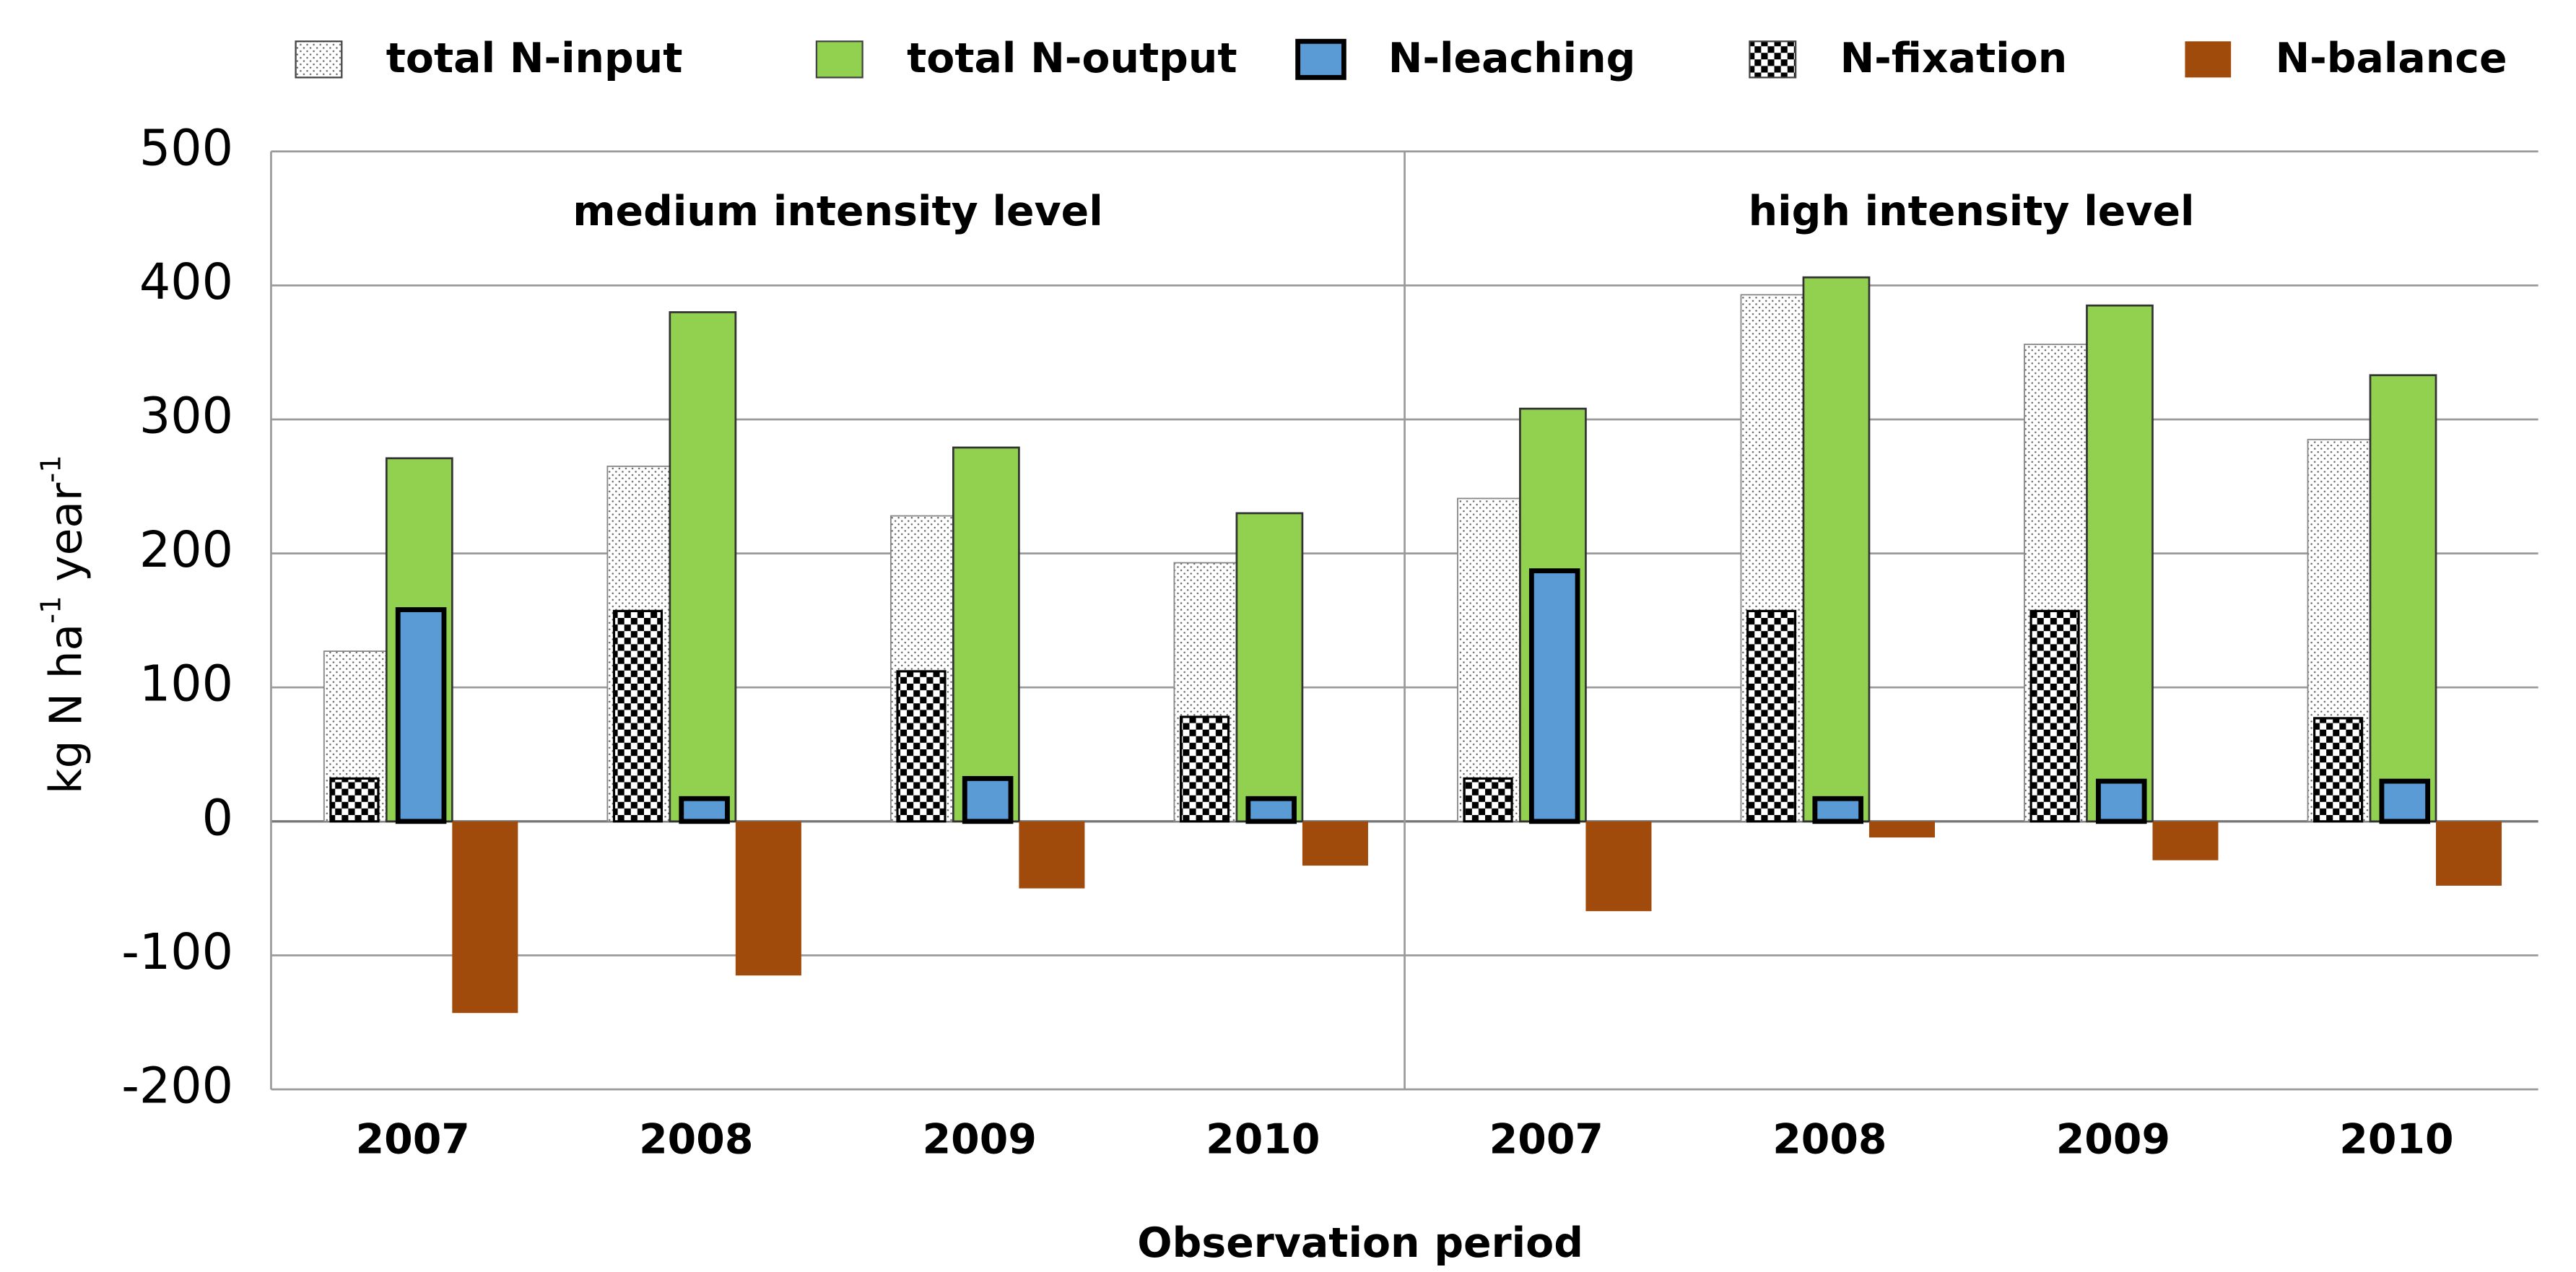  What do you see at coordinates (534, 58) in the screenshot?
I see `legend-label: total N-input` at bounding box center [534, 58].